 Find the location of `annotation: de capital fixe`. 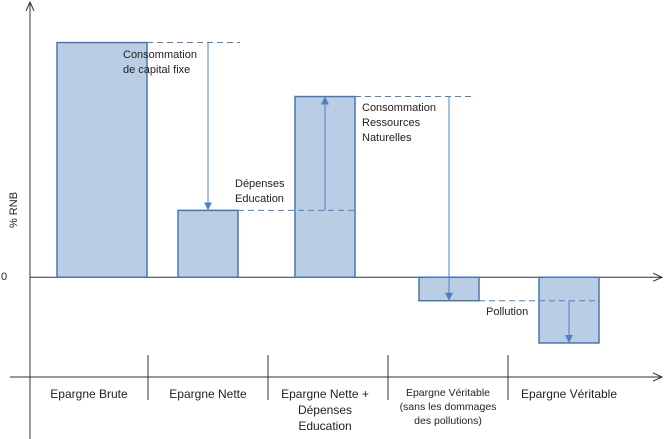

annotation: de capital fixe is located at coordinates (156, 70).